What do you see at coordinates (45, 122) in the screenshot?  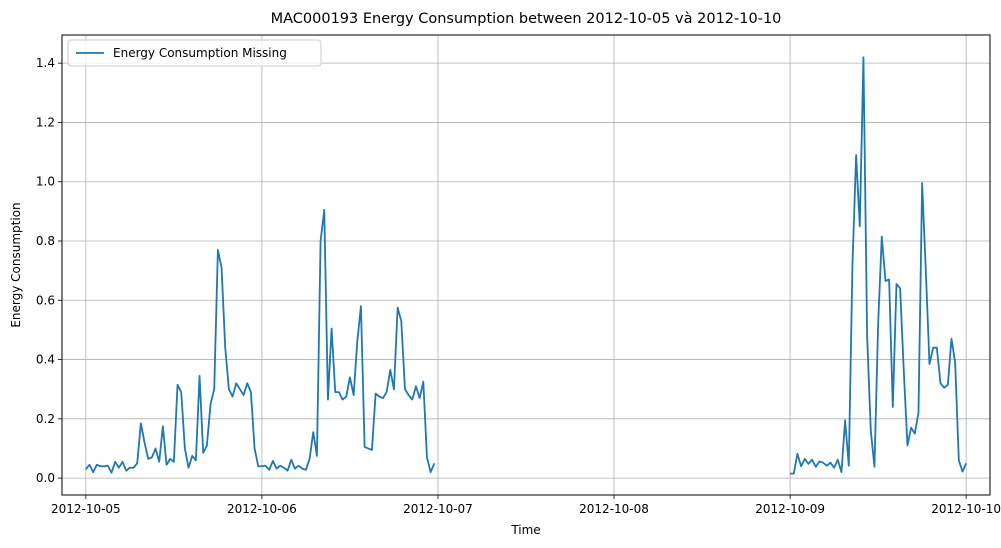 I see `y-tick-label: 1.2` at bounding box center [45, 122].